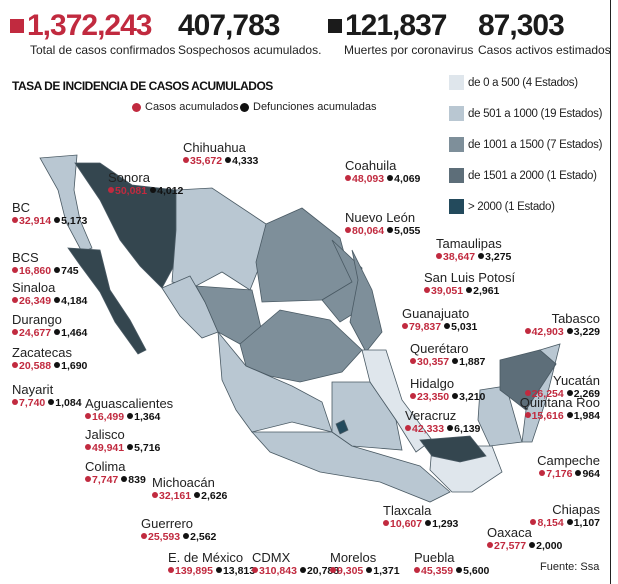  I want to click on state-values: 42,333 6,139, so click(442, 429).